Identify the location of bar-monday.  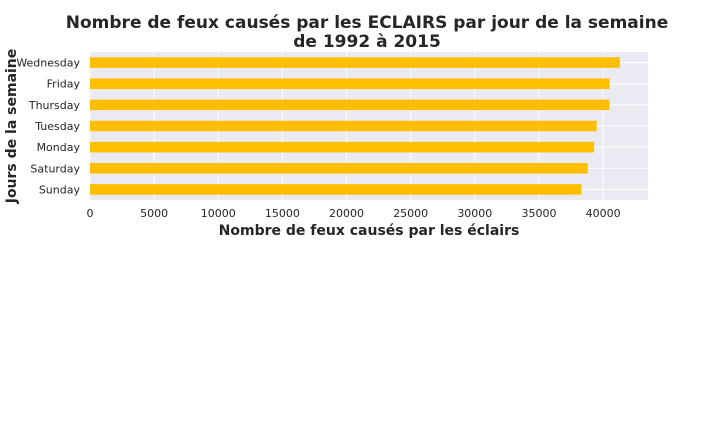
(342, 147).